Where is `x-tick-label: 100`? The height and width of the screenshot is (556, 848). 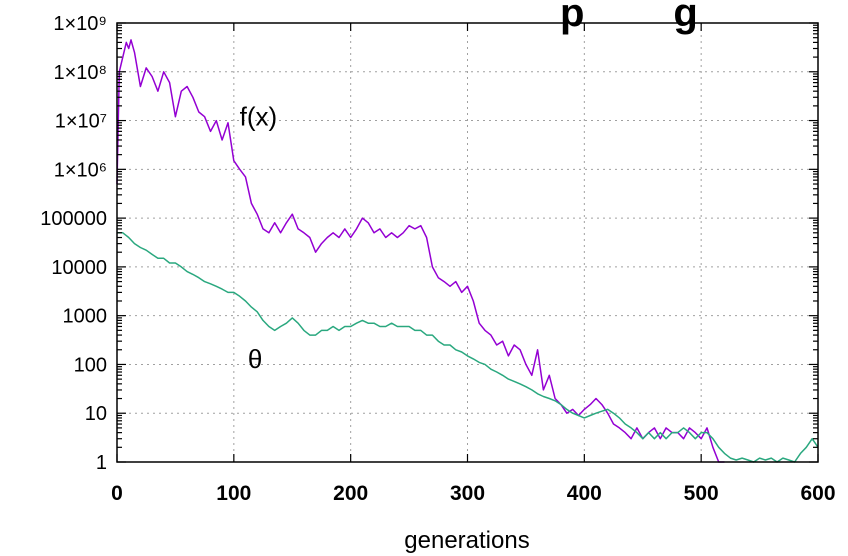
x-tick-label: 100 is located at coordinates (233, 493).